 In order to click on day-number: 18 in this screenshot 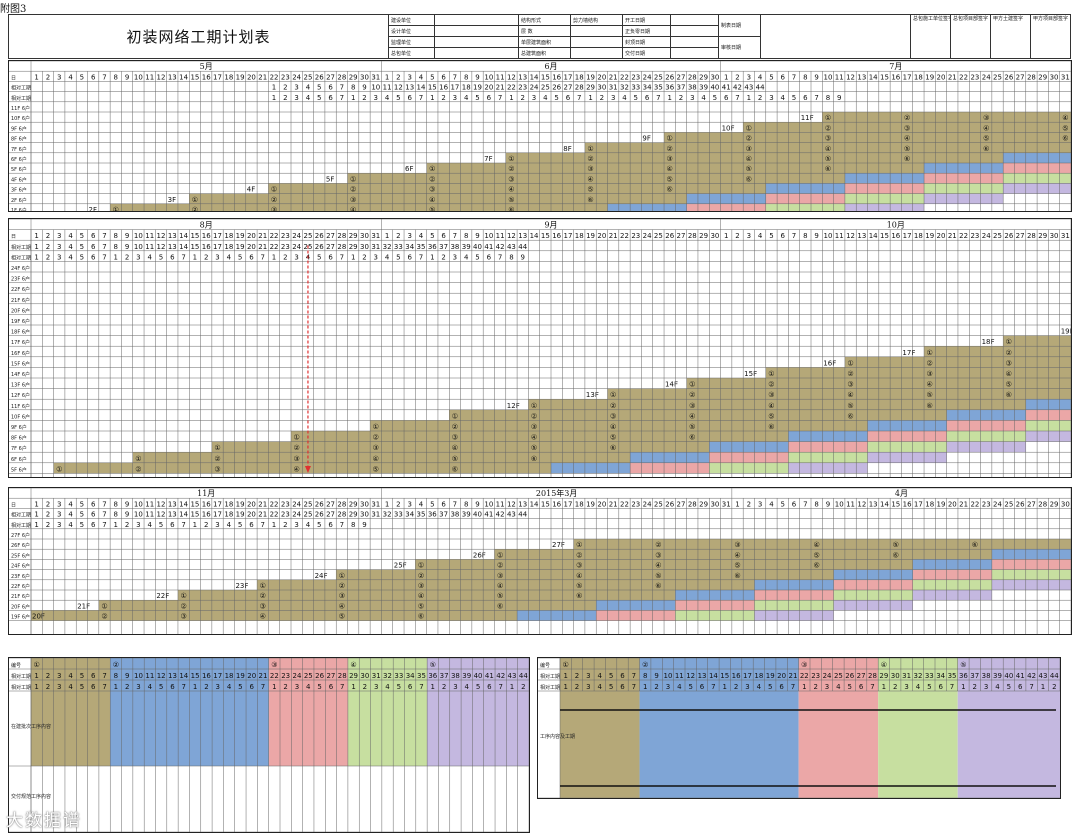, I will do `click(228, 77)`.